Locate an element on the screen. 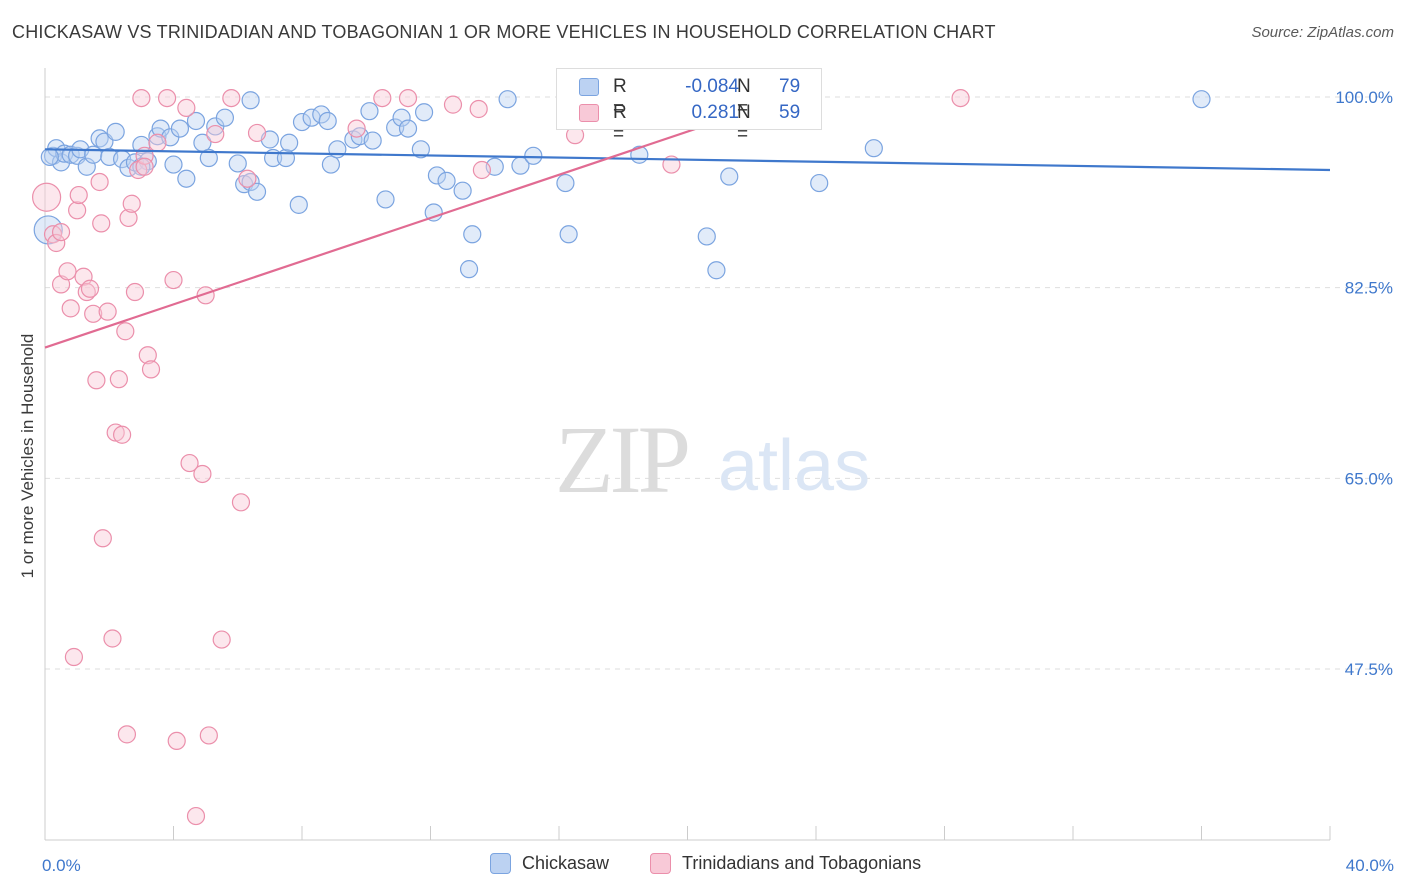  x-tick-label: 40.0% is located at coordinates (1370, 865).